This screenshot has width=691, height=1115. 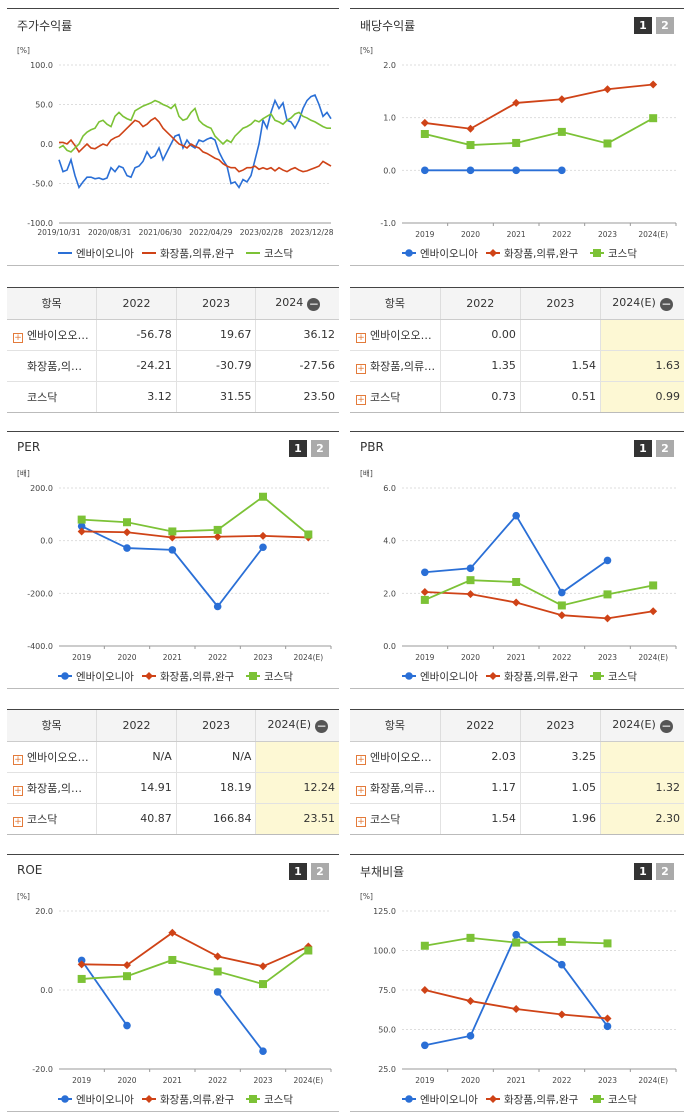 What do you see at coordinates (40, 646) in the screenshot?
I see `y-tick-label: -400.0` at bounding box center [40, 646].